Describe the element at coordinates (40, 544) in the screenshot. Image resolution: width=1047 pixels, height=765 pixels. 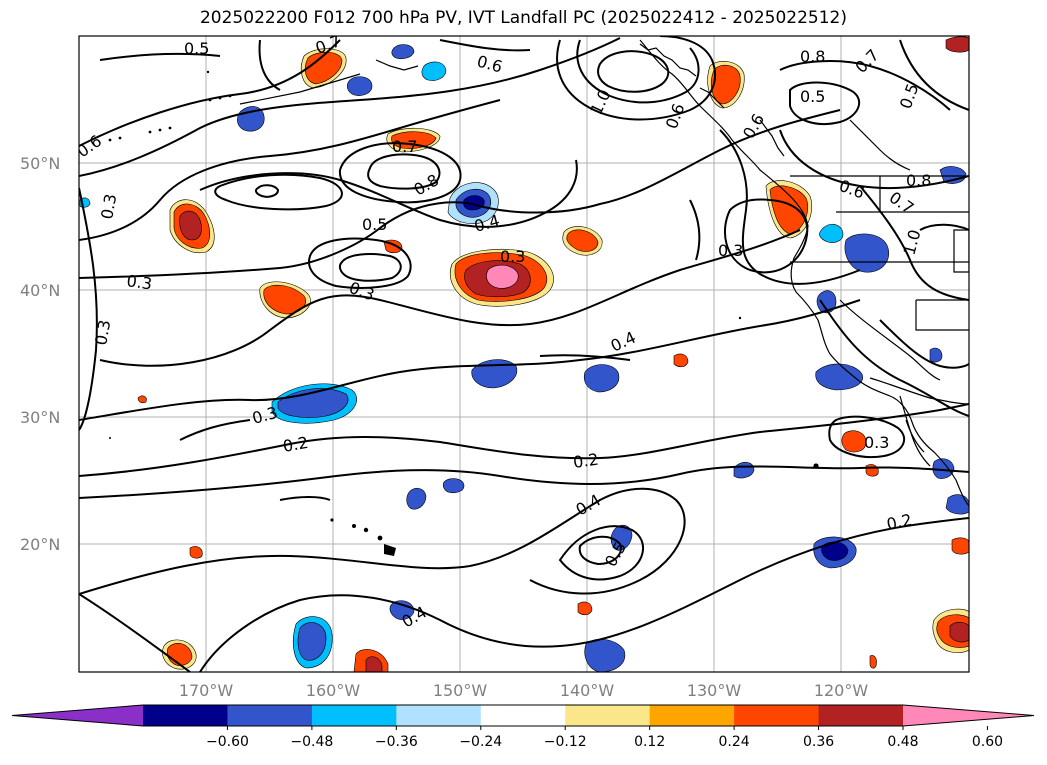
I see `lat-label: 20°N` at that location.